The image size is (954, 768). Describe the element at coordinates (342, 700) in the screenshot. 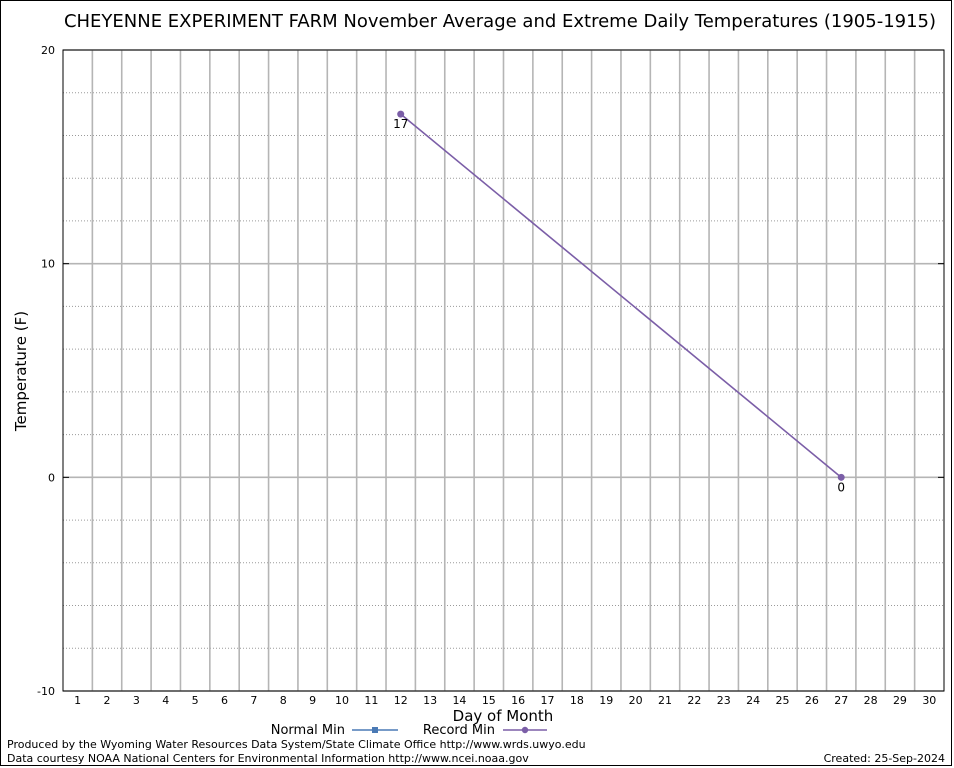

I see `x-tick-label-10: 10` at that location.